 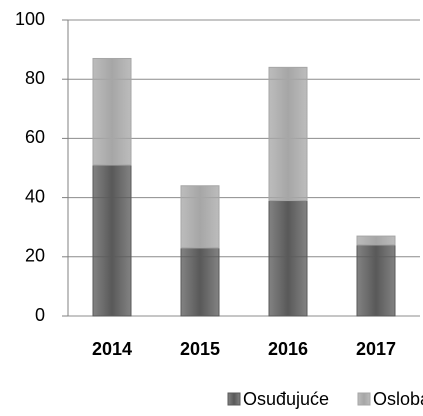 What do you see at coordinates (30, 19) in the screenshot?
I see `y-tick-label: 100` at bounding box center [30, 19].